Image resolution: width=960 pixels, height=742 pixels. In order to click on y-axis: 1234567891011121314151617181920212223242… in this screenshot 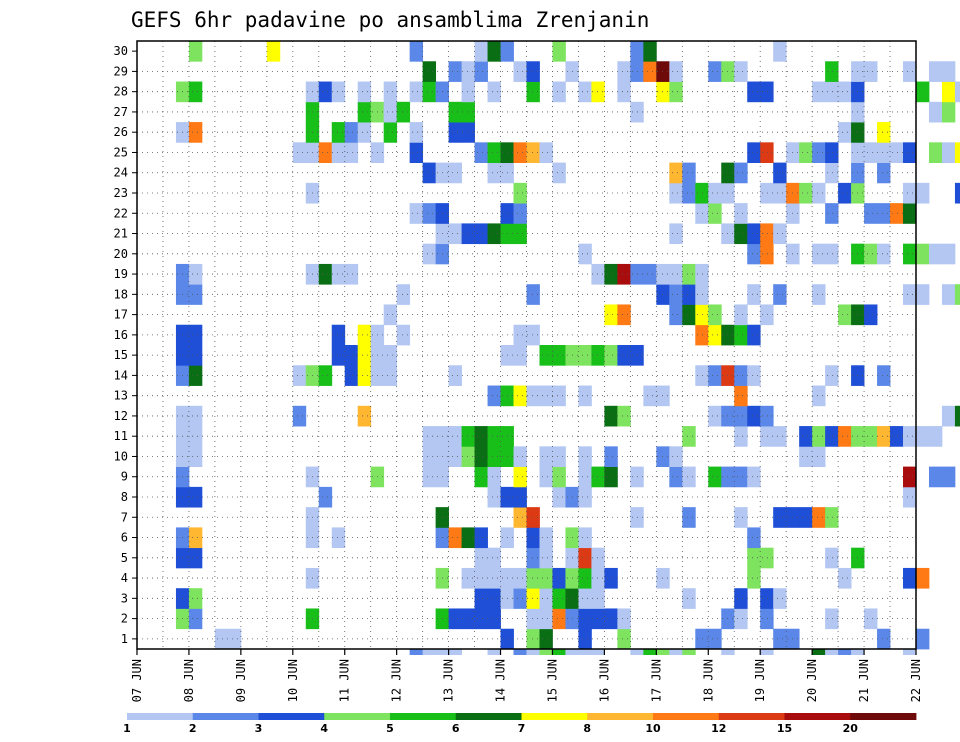, I will do `click(125, 345)`.